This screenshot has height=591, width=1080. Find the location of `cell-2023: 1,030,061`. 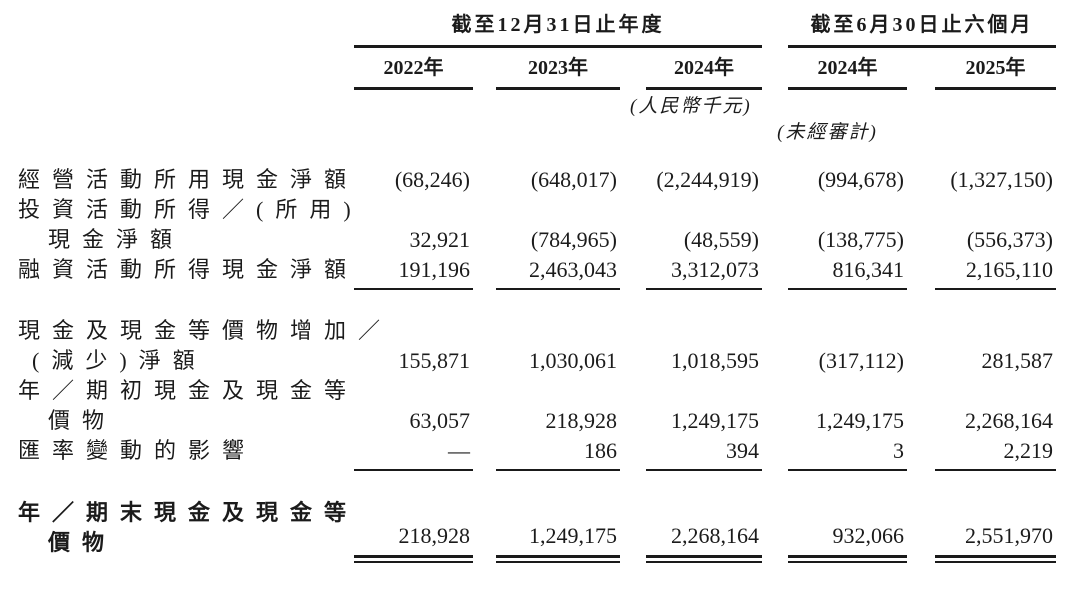

cell-2023: 1,030,061 is located at coordinates (573, 360).